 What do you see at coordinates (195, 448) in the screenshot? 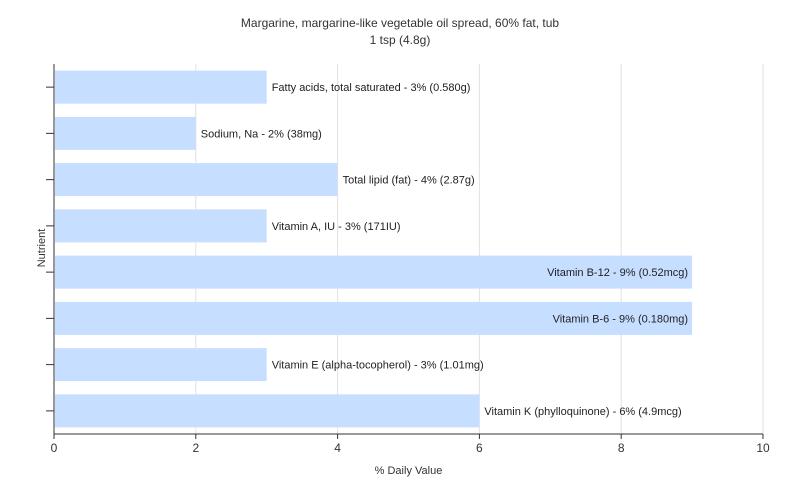
I see `x-tick-label: 2` at bounding box center [195, 448].